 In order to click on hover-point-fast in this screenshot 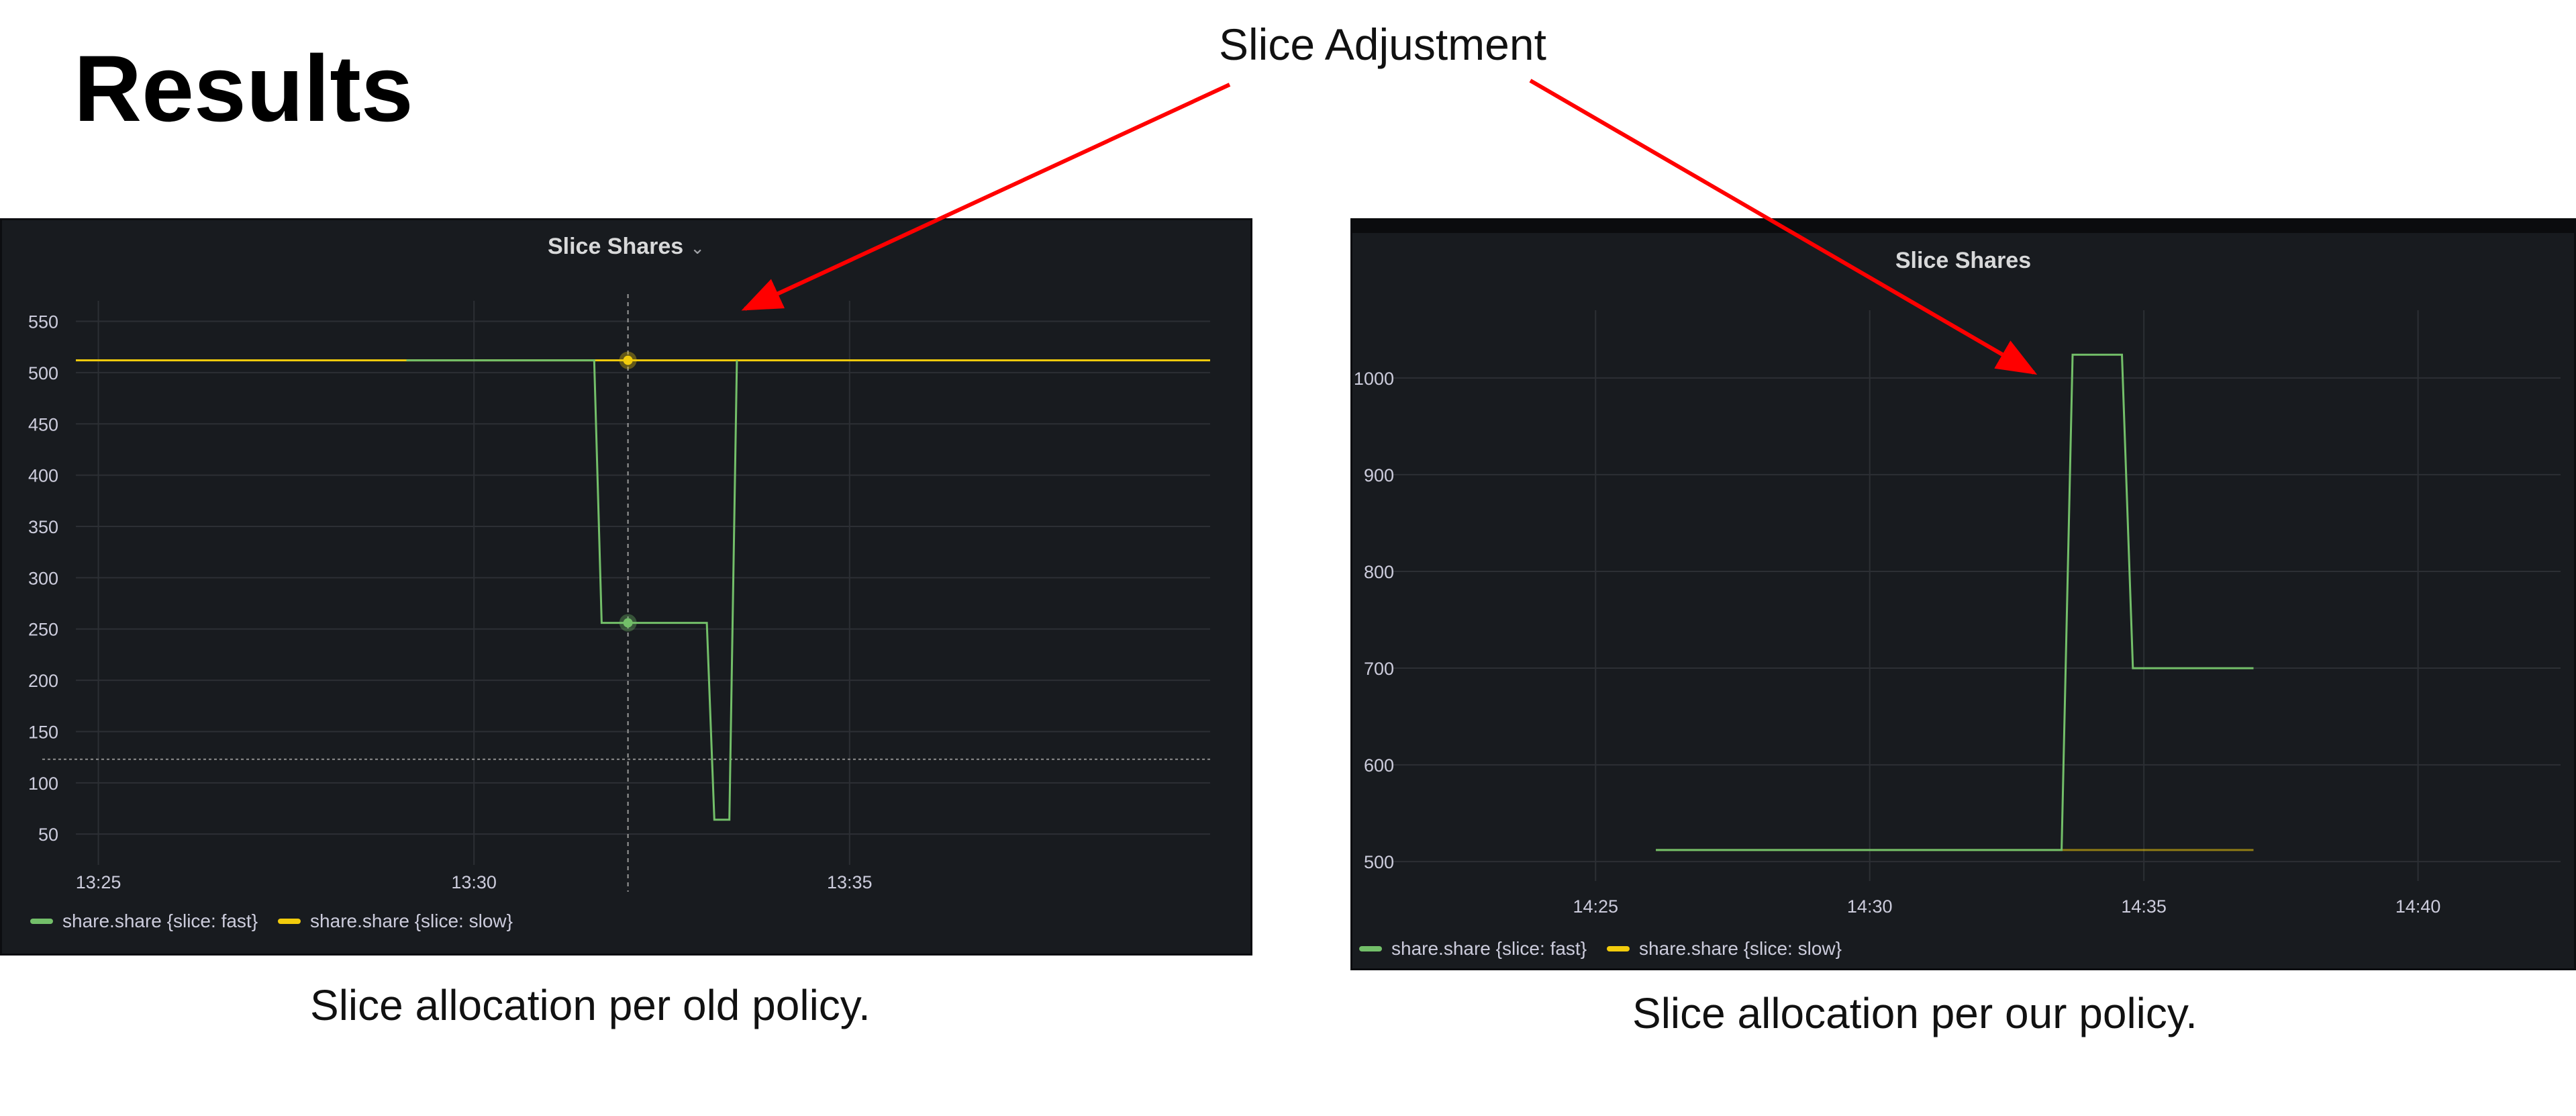, I will do `click(628, 623)`.